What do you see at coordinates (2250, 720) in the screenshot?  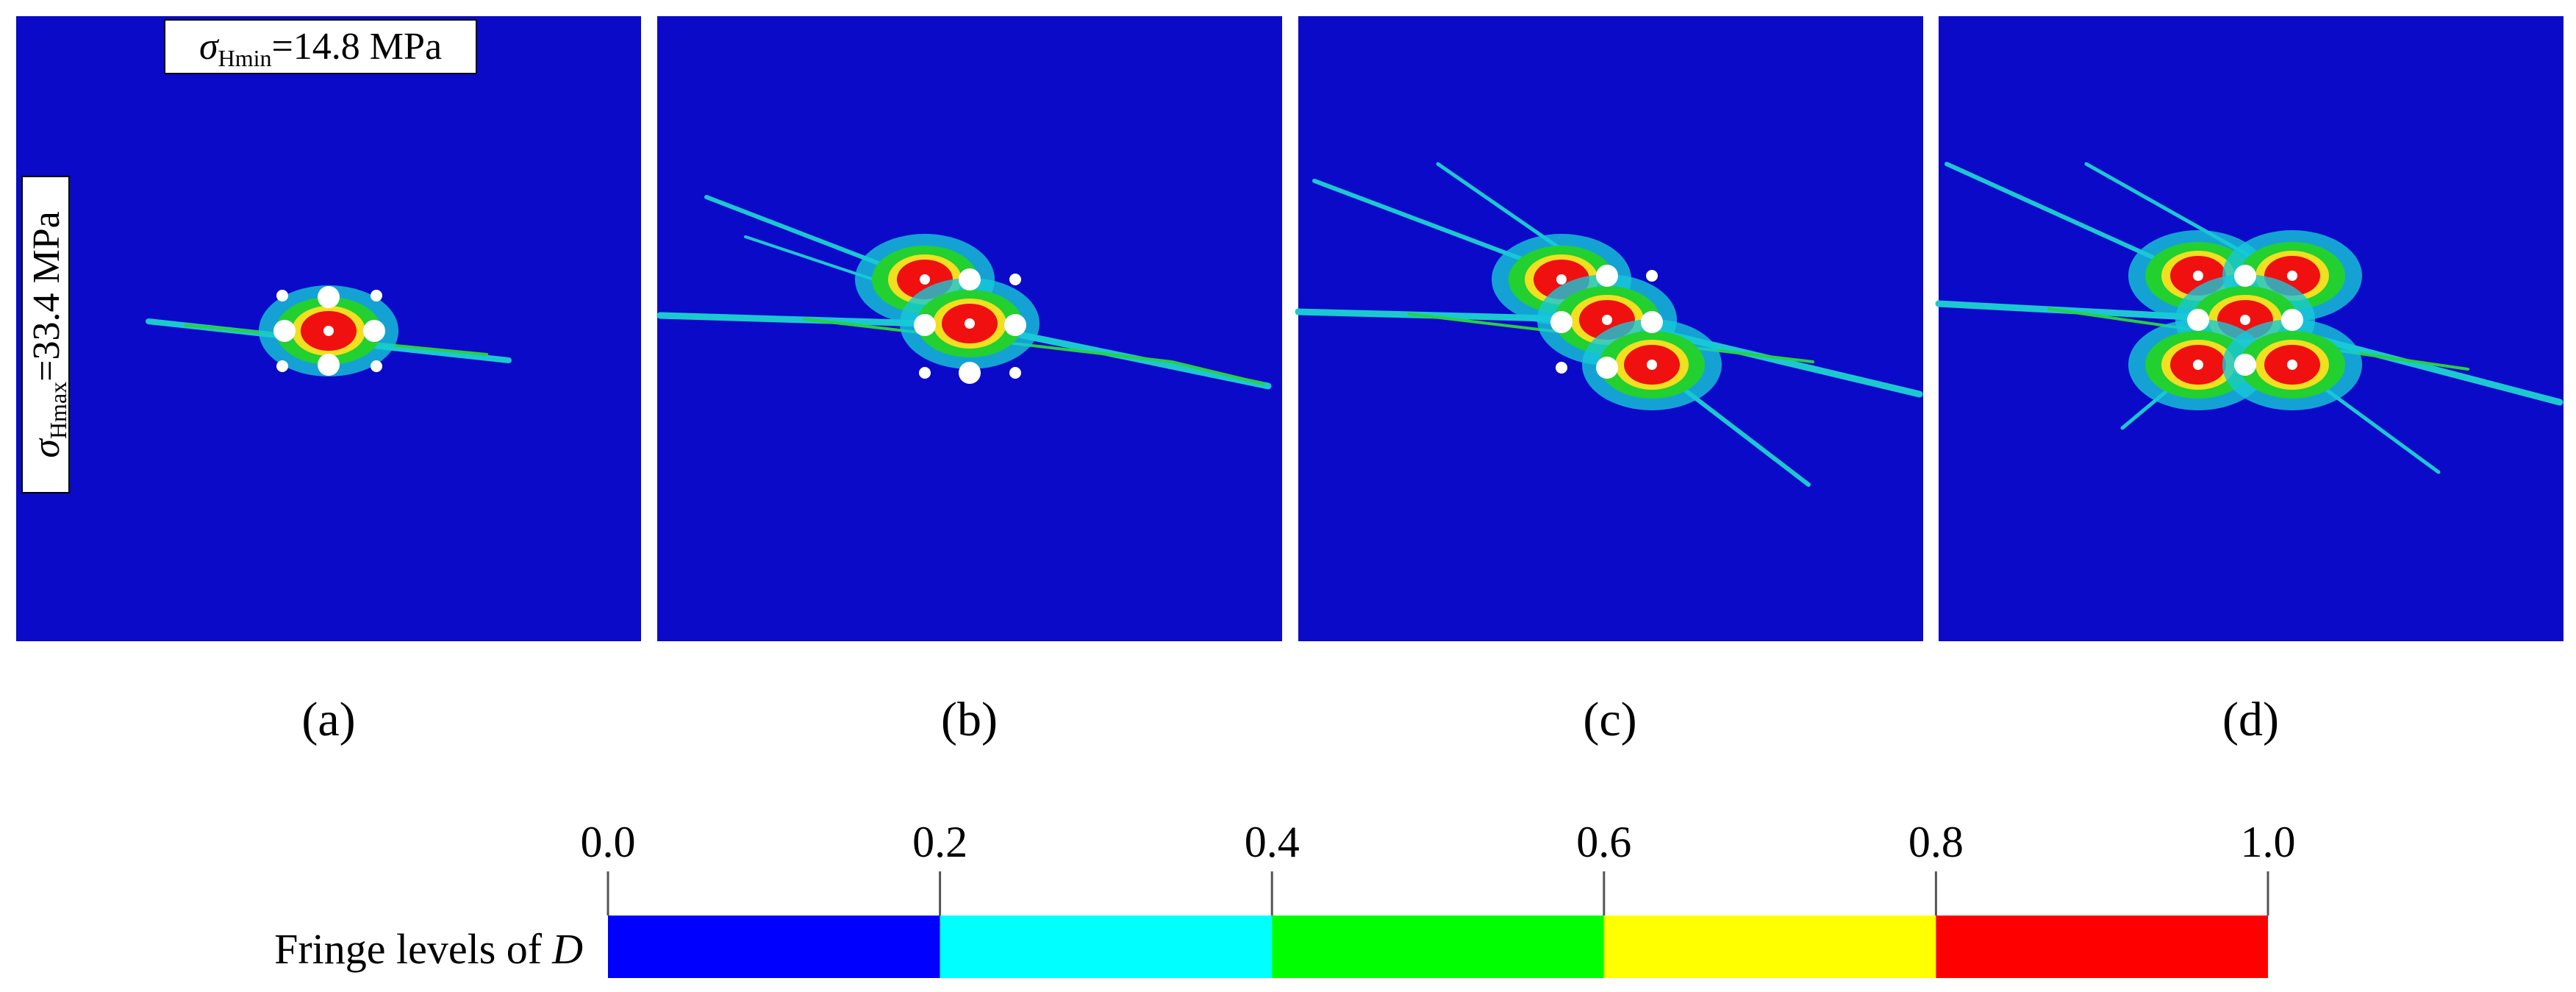 I see `panel-label: (d)` at bounding box center [2250, 720].